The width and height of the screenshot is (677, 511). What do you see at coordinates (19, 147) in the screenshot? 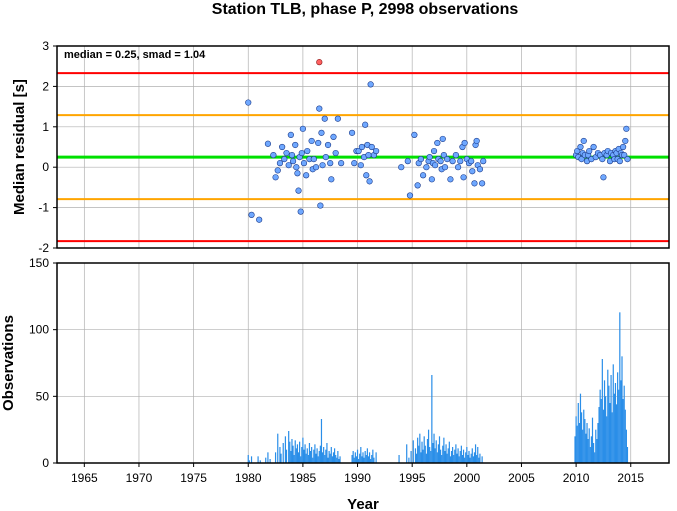
I see `residual-y-axis-label: Median residual [s]` at bounding box center [19, 147].